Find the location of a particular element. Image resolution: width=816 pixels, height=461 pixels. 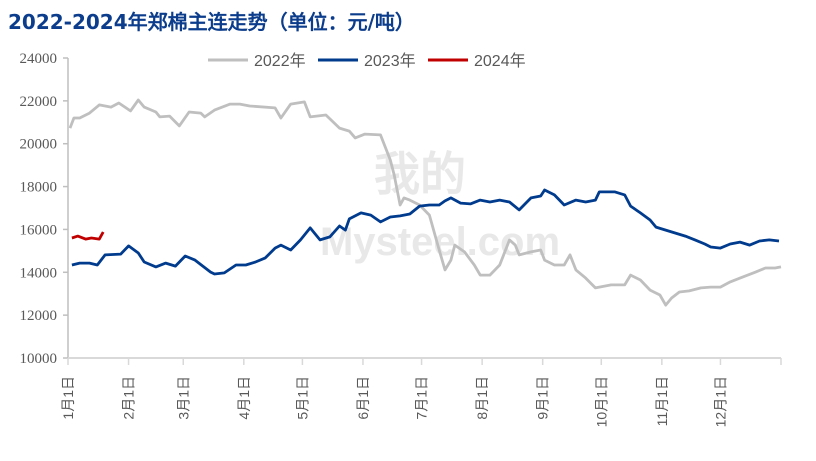

x-tick-label: 9月1日 is located at coordinates (543, 398).